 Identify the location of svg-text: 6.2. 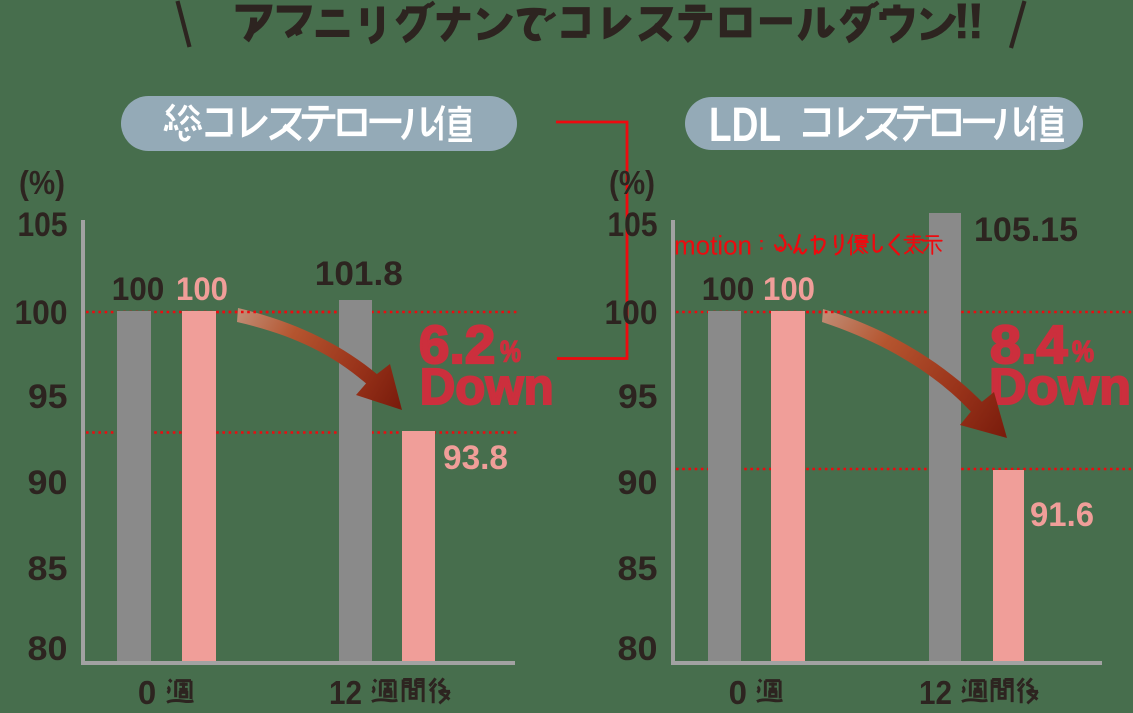
(457, 345).